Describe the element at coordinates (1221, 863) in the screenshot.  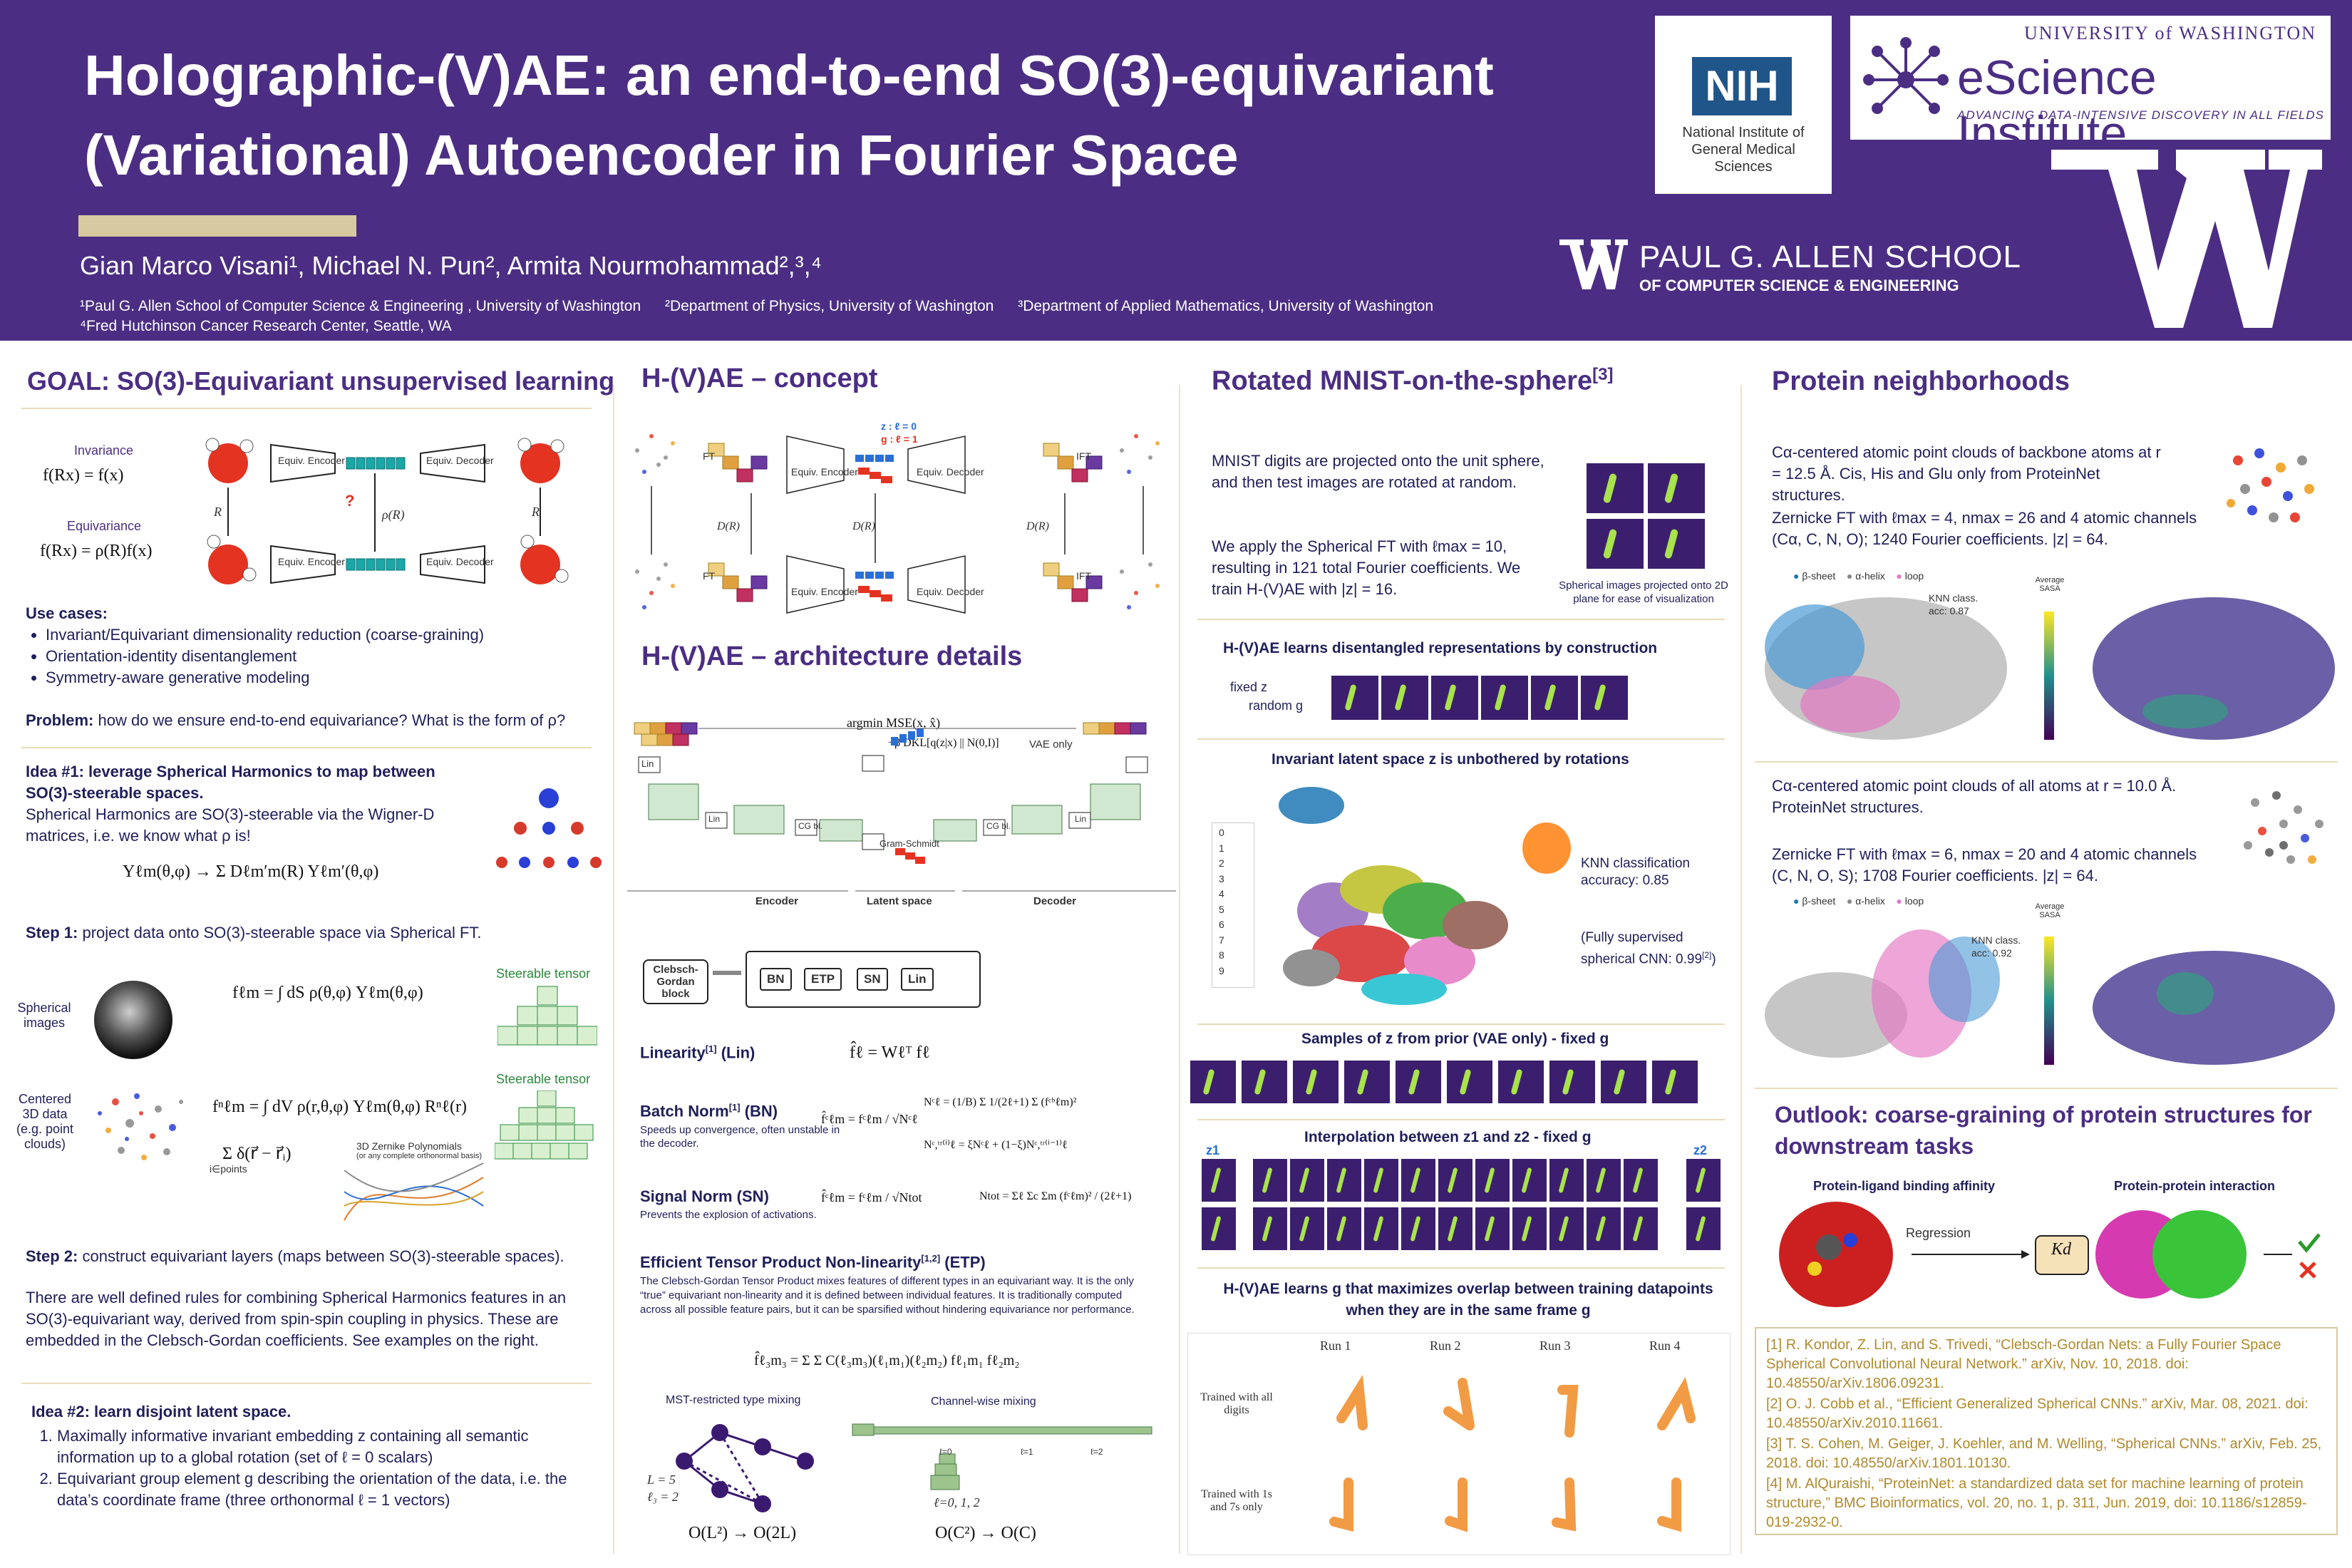
I see `legend-digit: 2` at that location.